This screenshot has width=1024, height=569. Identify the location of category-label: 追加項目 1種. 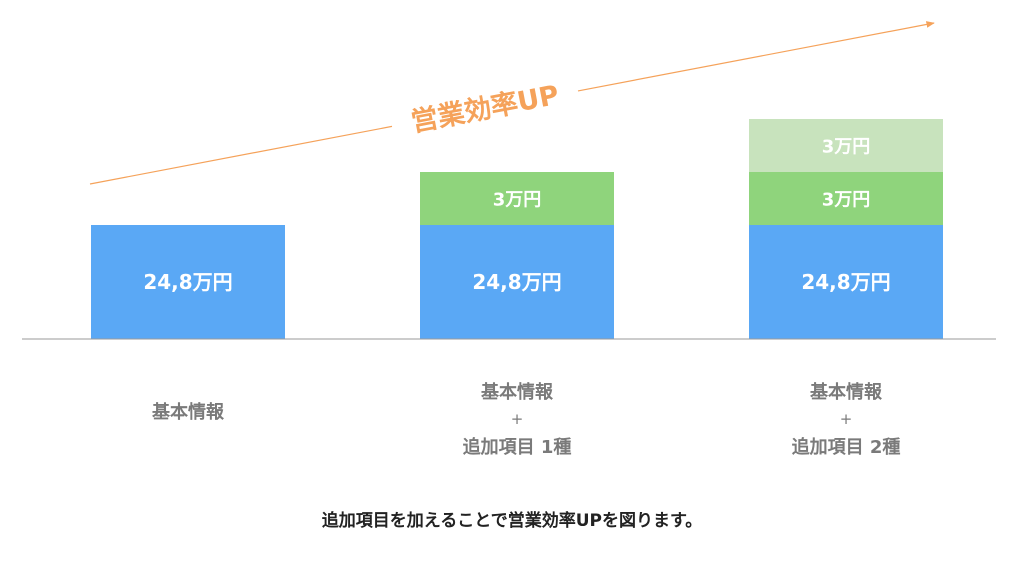
(517, 447).